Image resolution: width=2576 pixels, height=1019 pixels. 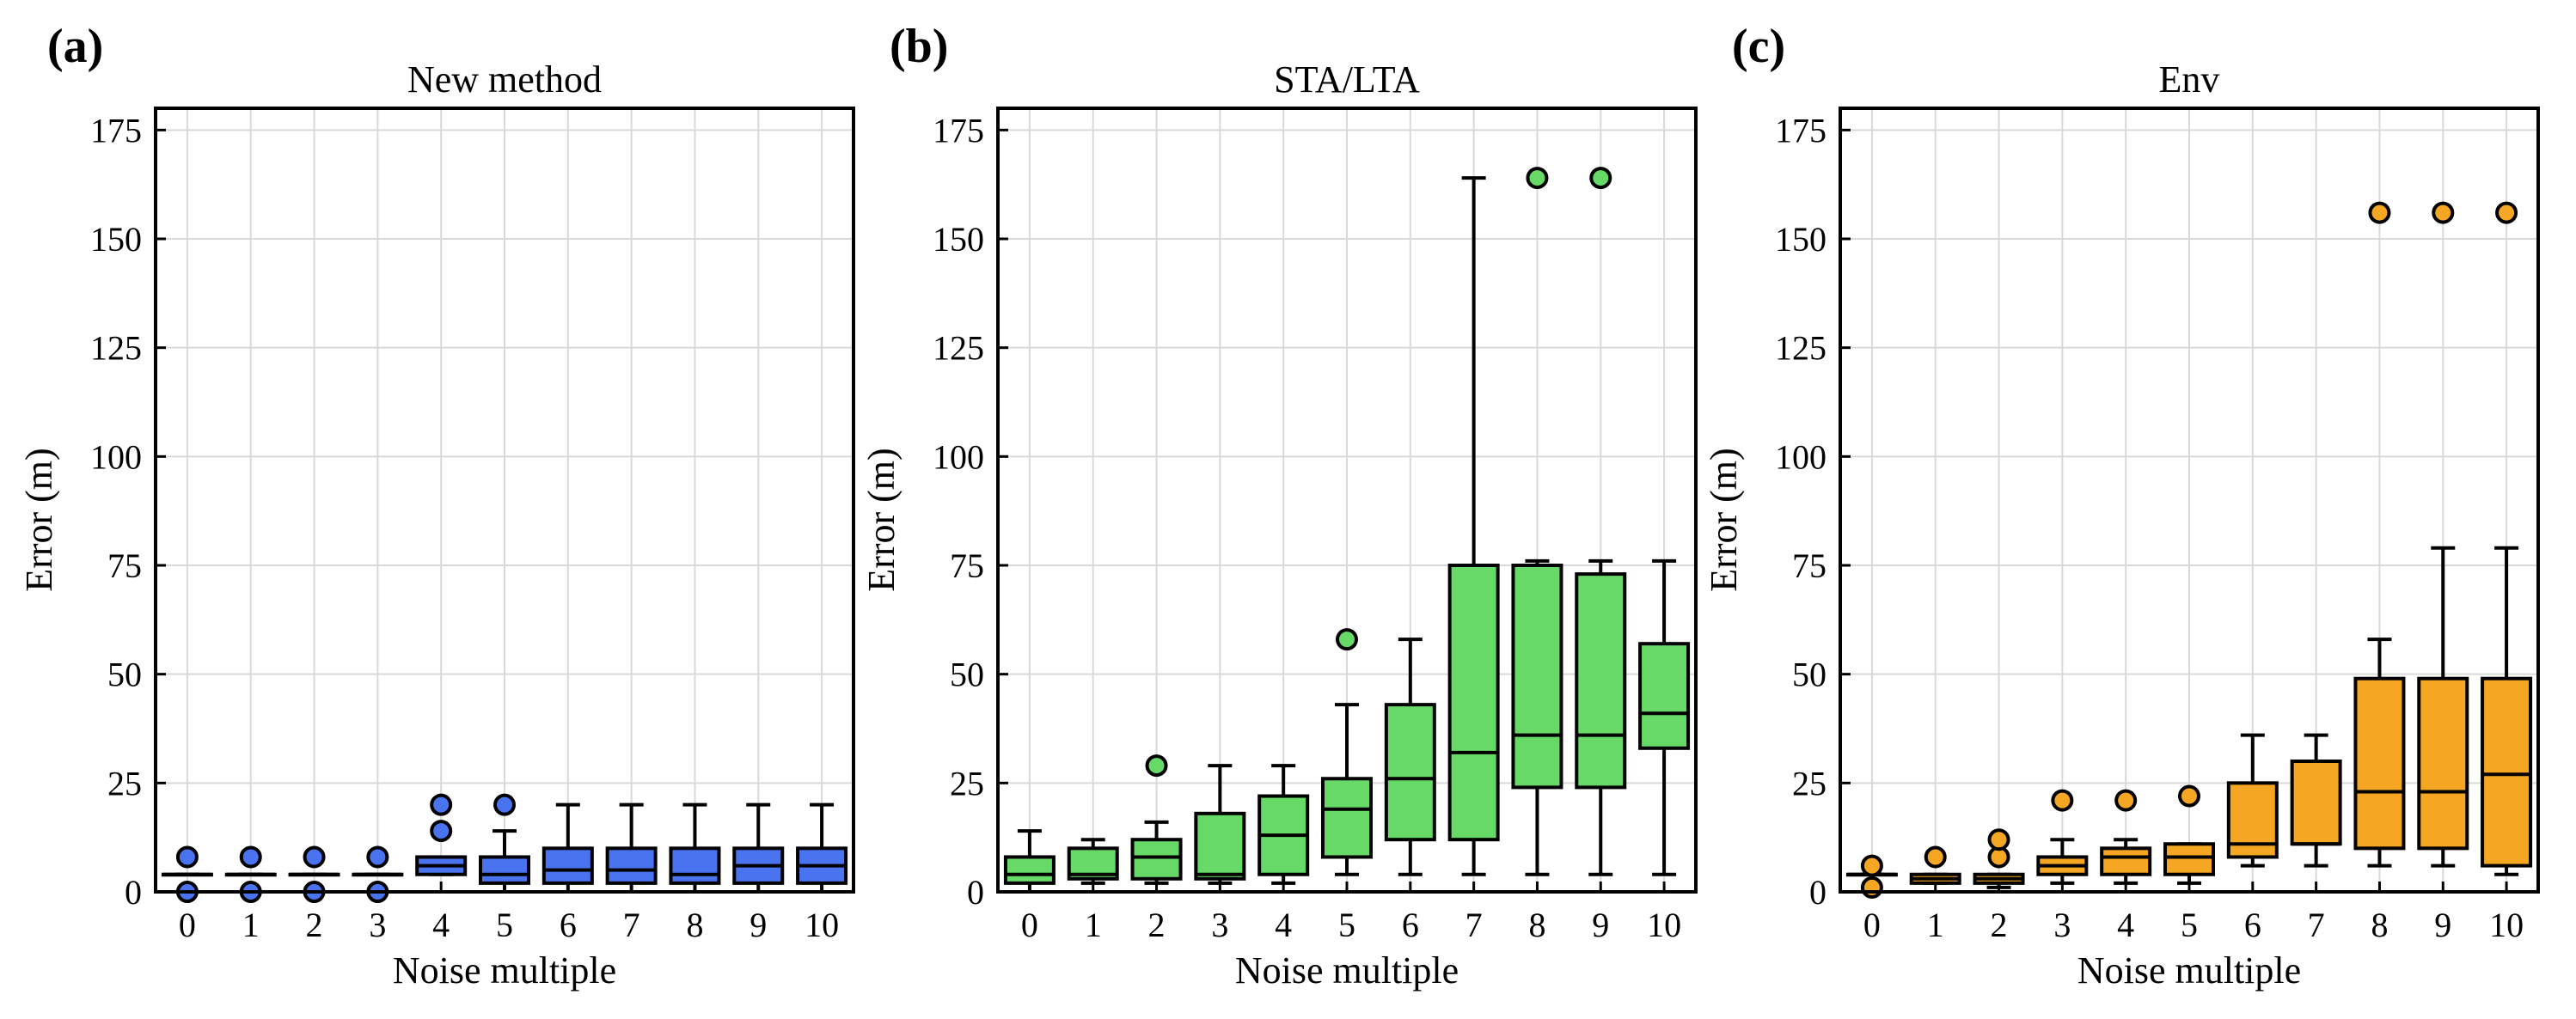 What do you see at coordinates (2189, 971) in the screenshot?
I see `xlabel-c: Noise multiple` at bounding box center [2189, 971].